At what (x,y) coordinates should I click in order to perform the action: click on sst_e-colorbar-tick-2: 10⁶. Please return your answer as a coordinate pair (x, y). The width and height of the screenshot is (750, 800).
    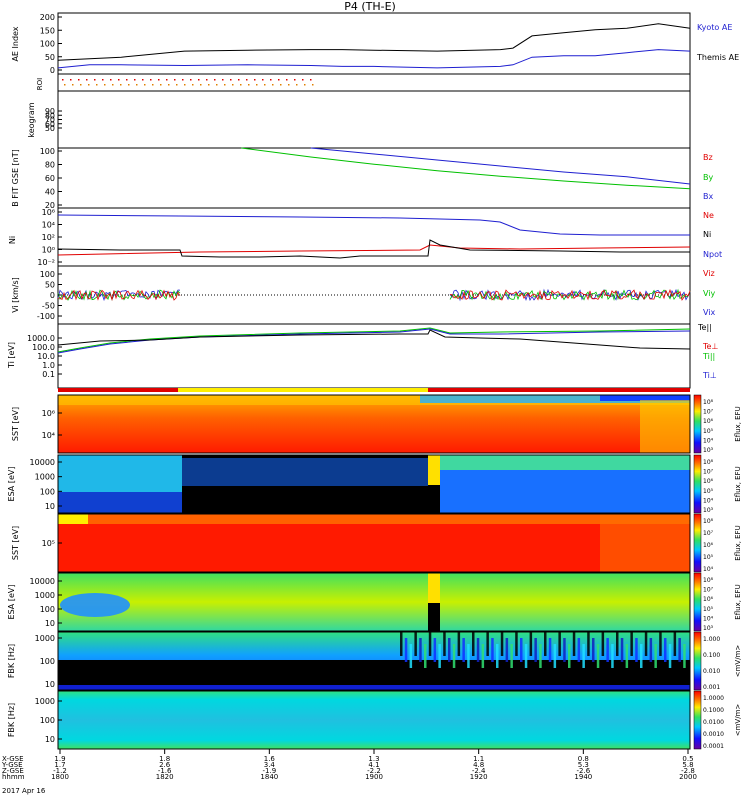
    Looking at the image, I should click on (708, 421).